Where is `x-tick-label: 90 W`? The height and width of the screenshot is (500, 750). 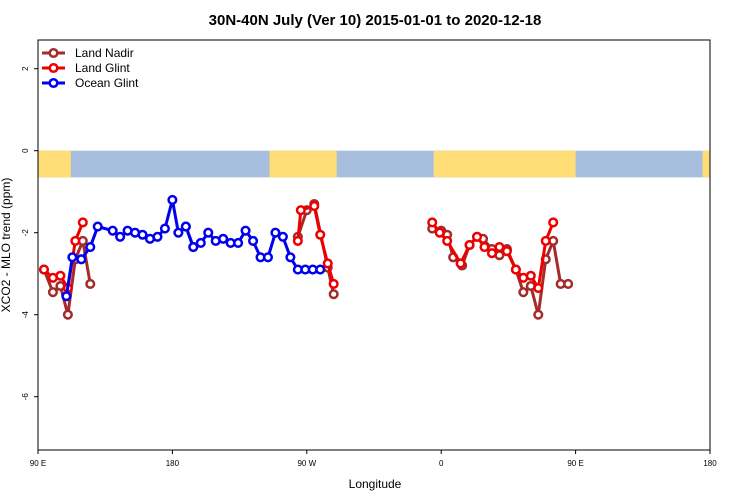 x-tick-label: 90 W is located at coordinates (306, 463).